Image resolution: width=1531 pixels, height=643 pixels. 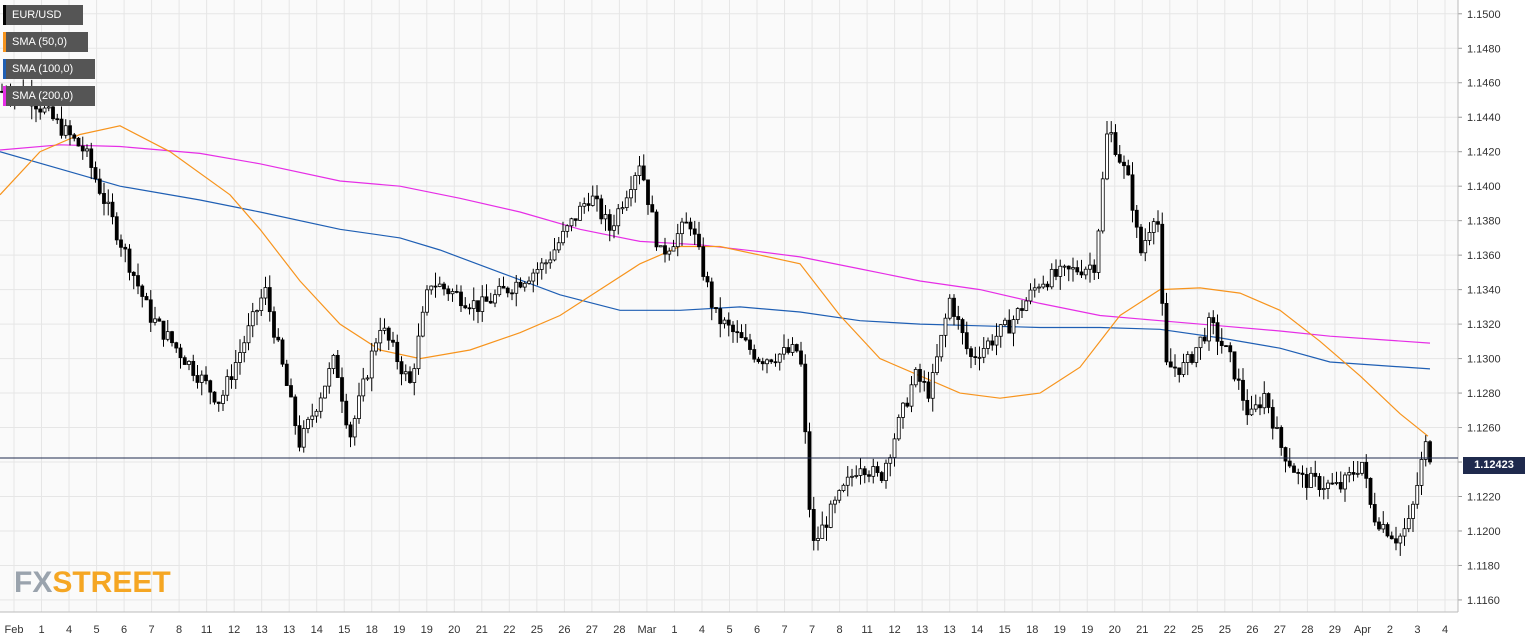 What do you see at coordinates (427, 630) in the screenshot?
I see `x-tick-label: 19` at bounding box center [427, 630].